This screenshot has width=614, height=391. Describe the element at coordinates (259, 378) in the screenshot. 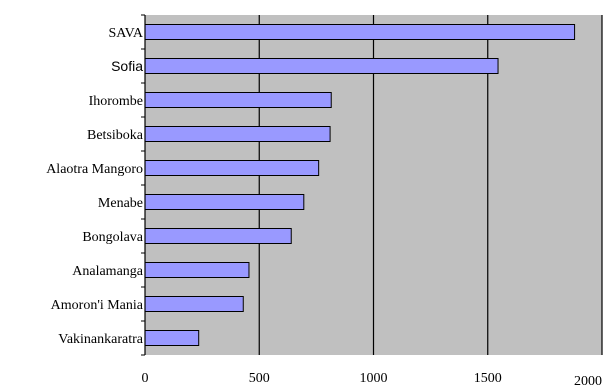

I see `x-tick-label: 500` at that location.